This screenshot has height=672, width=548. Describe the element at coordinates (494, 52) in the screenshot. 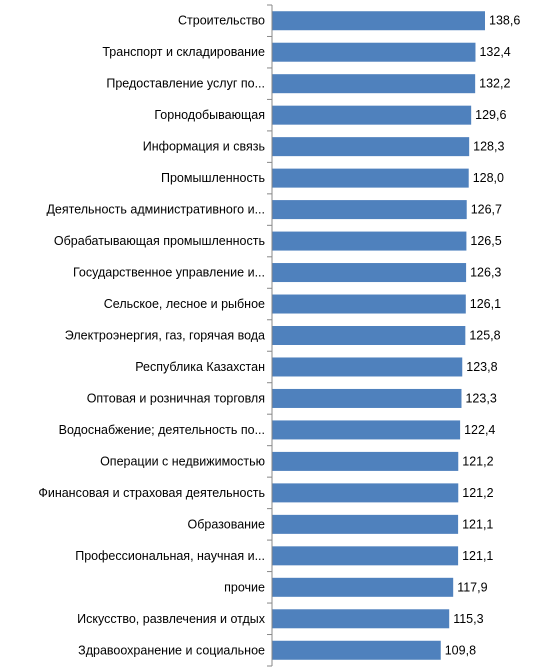

I see `value-label: 132,4` at that location.